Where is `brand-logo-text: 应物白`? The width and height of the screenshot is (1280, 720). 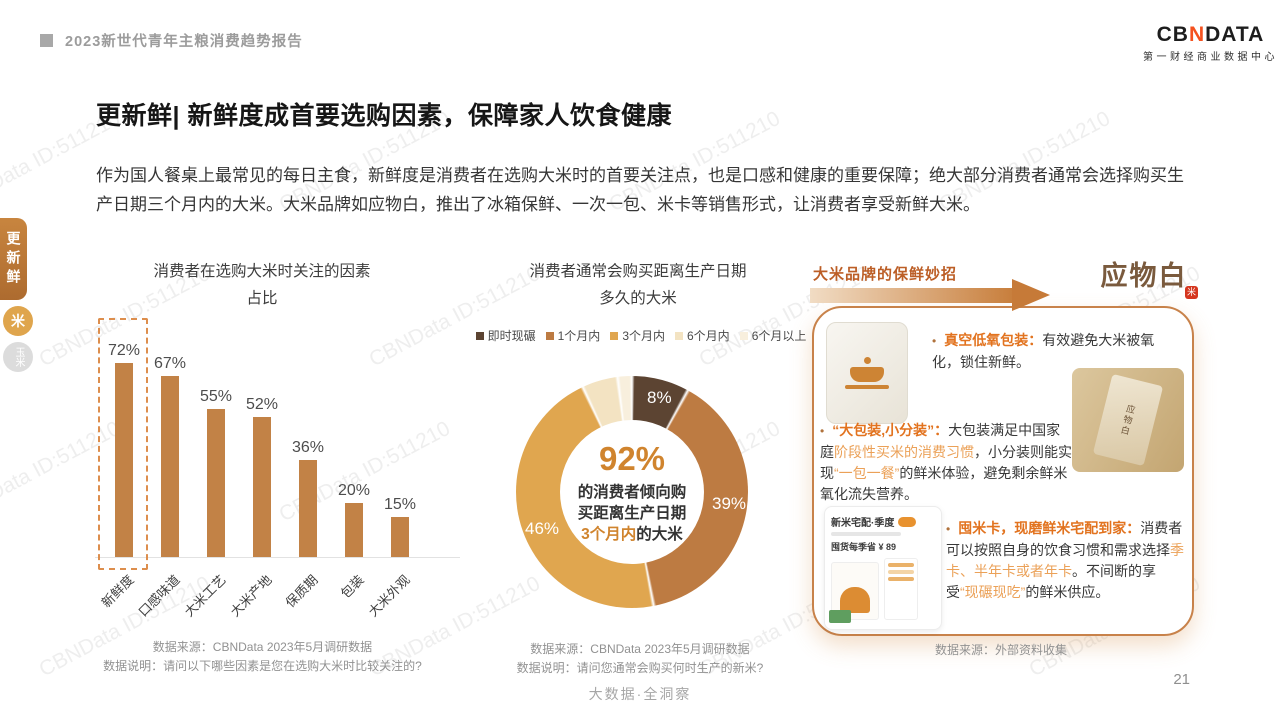
brand-logo-text: 应物白 is located at coordinates (1144, 276).